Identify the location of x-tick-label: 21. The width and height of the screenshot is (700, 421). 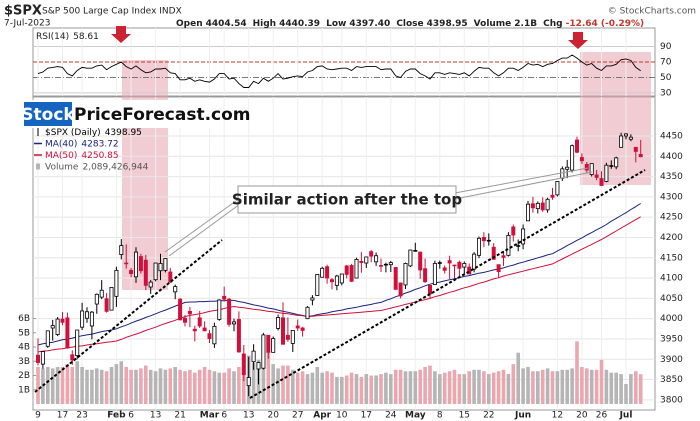
(179, 416).